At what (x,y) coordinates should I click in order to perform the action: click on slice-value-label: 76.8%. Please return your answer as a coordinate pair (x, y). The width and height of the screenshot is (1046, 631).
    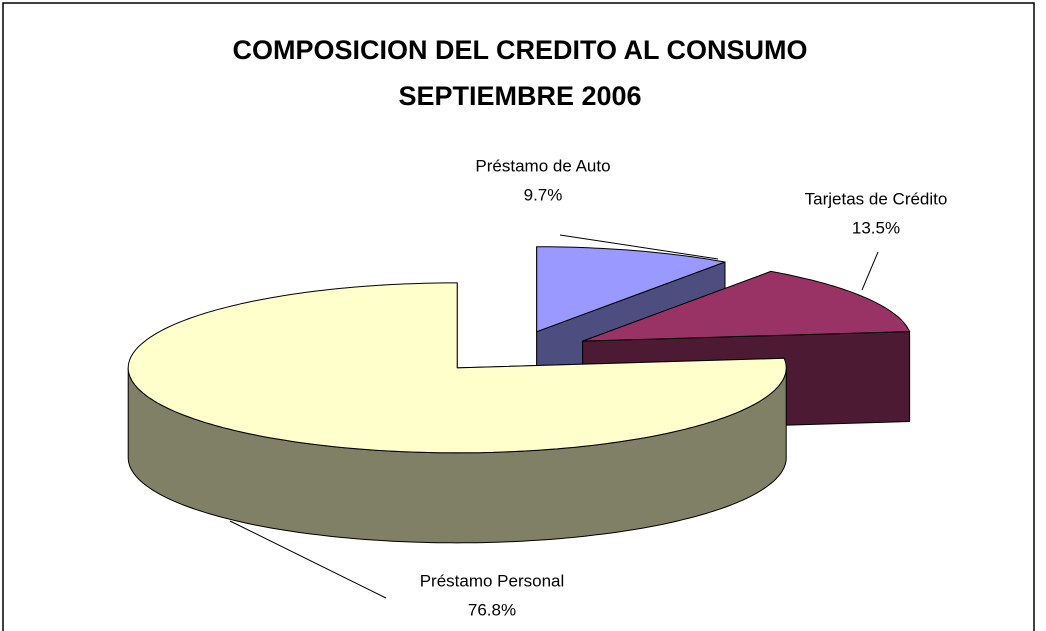
    Looking at the image, I should click on (492, 609).